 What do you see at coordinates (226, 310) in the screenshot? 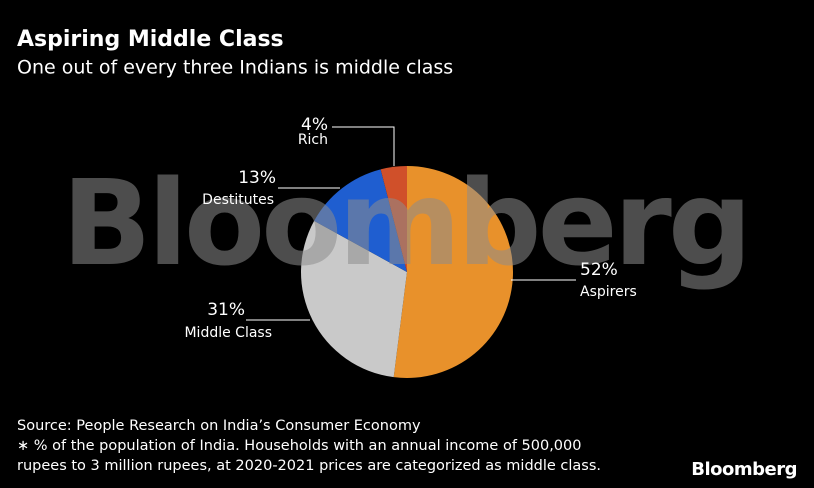
I see `value-label: 31%` at bounding box center [226, 310].